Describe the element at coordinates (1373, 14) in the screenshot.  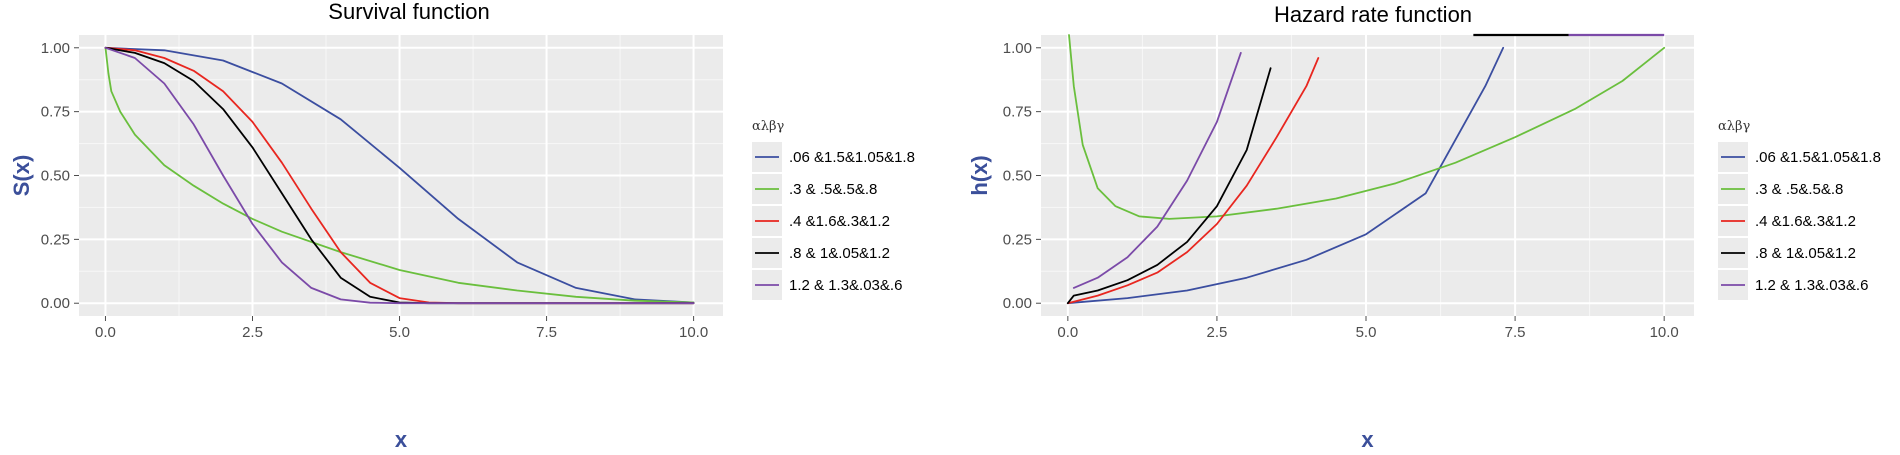
I see `chart-title: Hazard rate function` at that location.